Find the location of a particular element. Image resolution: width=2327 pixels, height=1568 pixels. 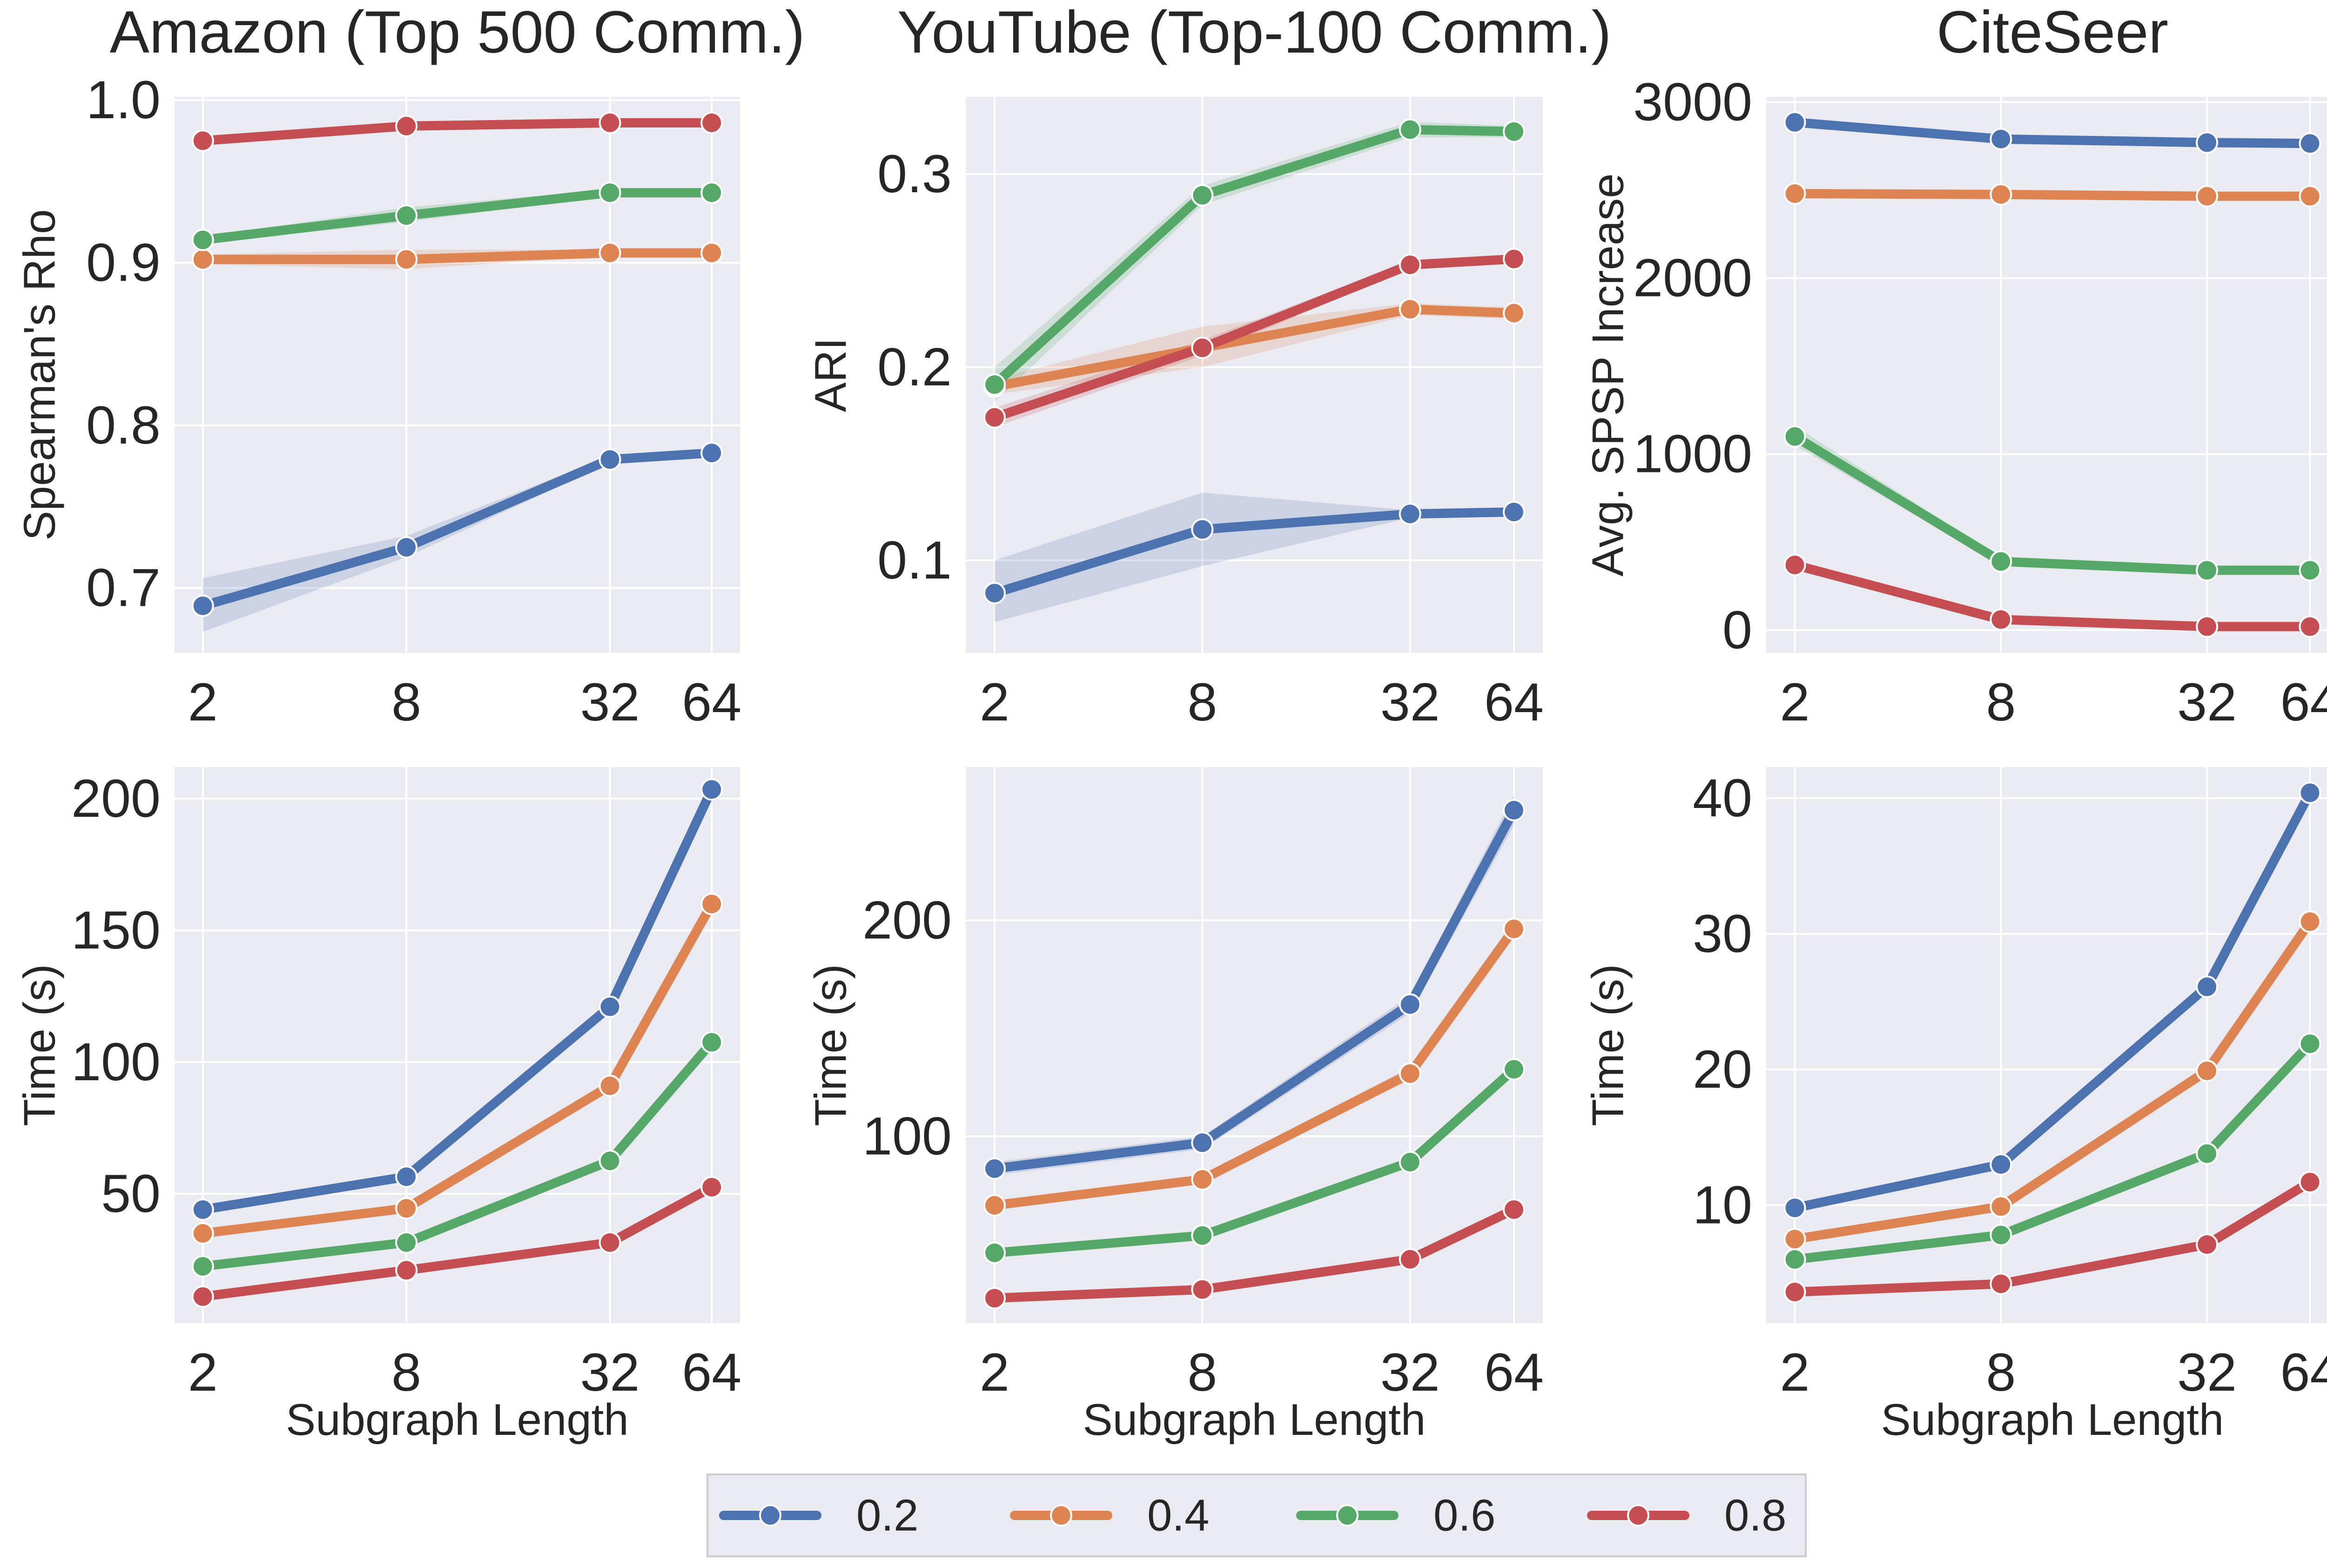

y-tick-label: 3000 is located at coordinates (1692, 102).